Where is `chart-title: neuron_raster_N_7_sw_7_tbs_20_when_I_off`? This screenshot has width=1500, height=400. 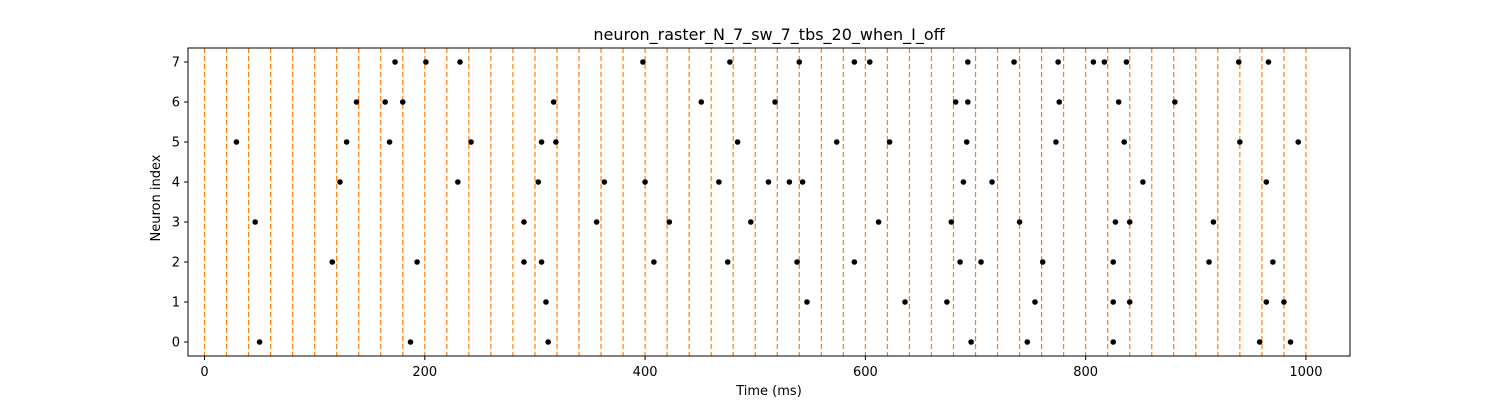 chart-title: neuron_raster_N_7_sw_7_tbs_20_when_I_off is located at coordinates (769, 35).